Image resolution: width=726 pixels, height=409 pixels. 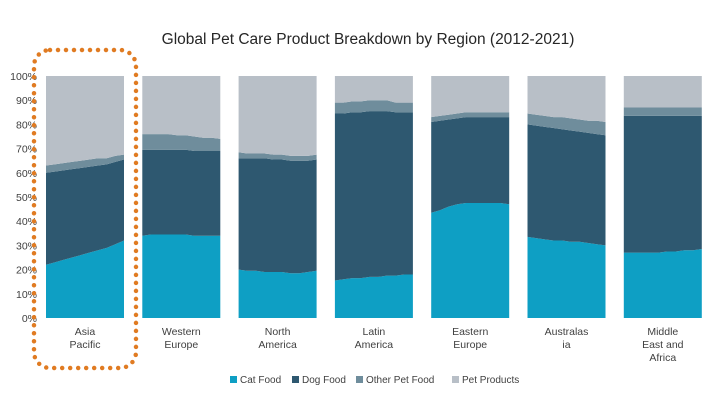 What do you see at coordinates (567, 332) in the screenshot?
I see `region-label: Australas` at bounding box center [567, 332].